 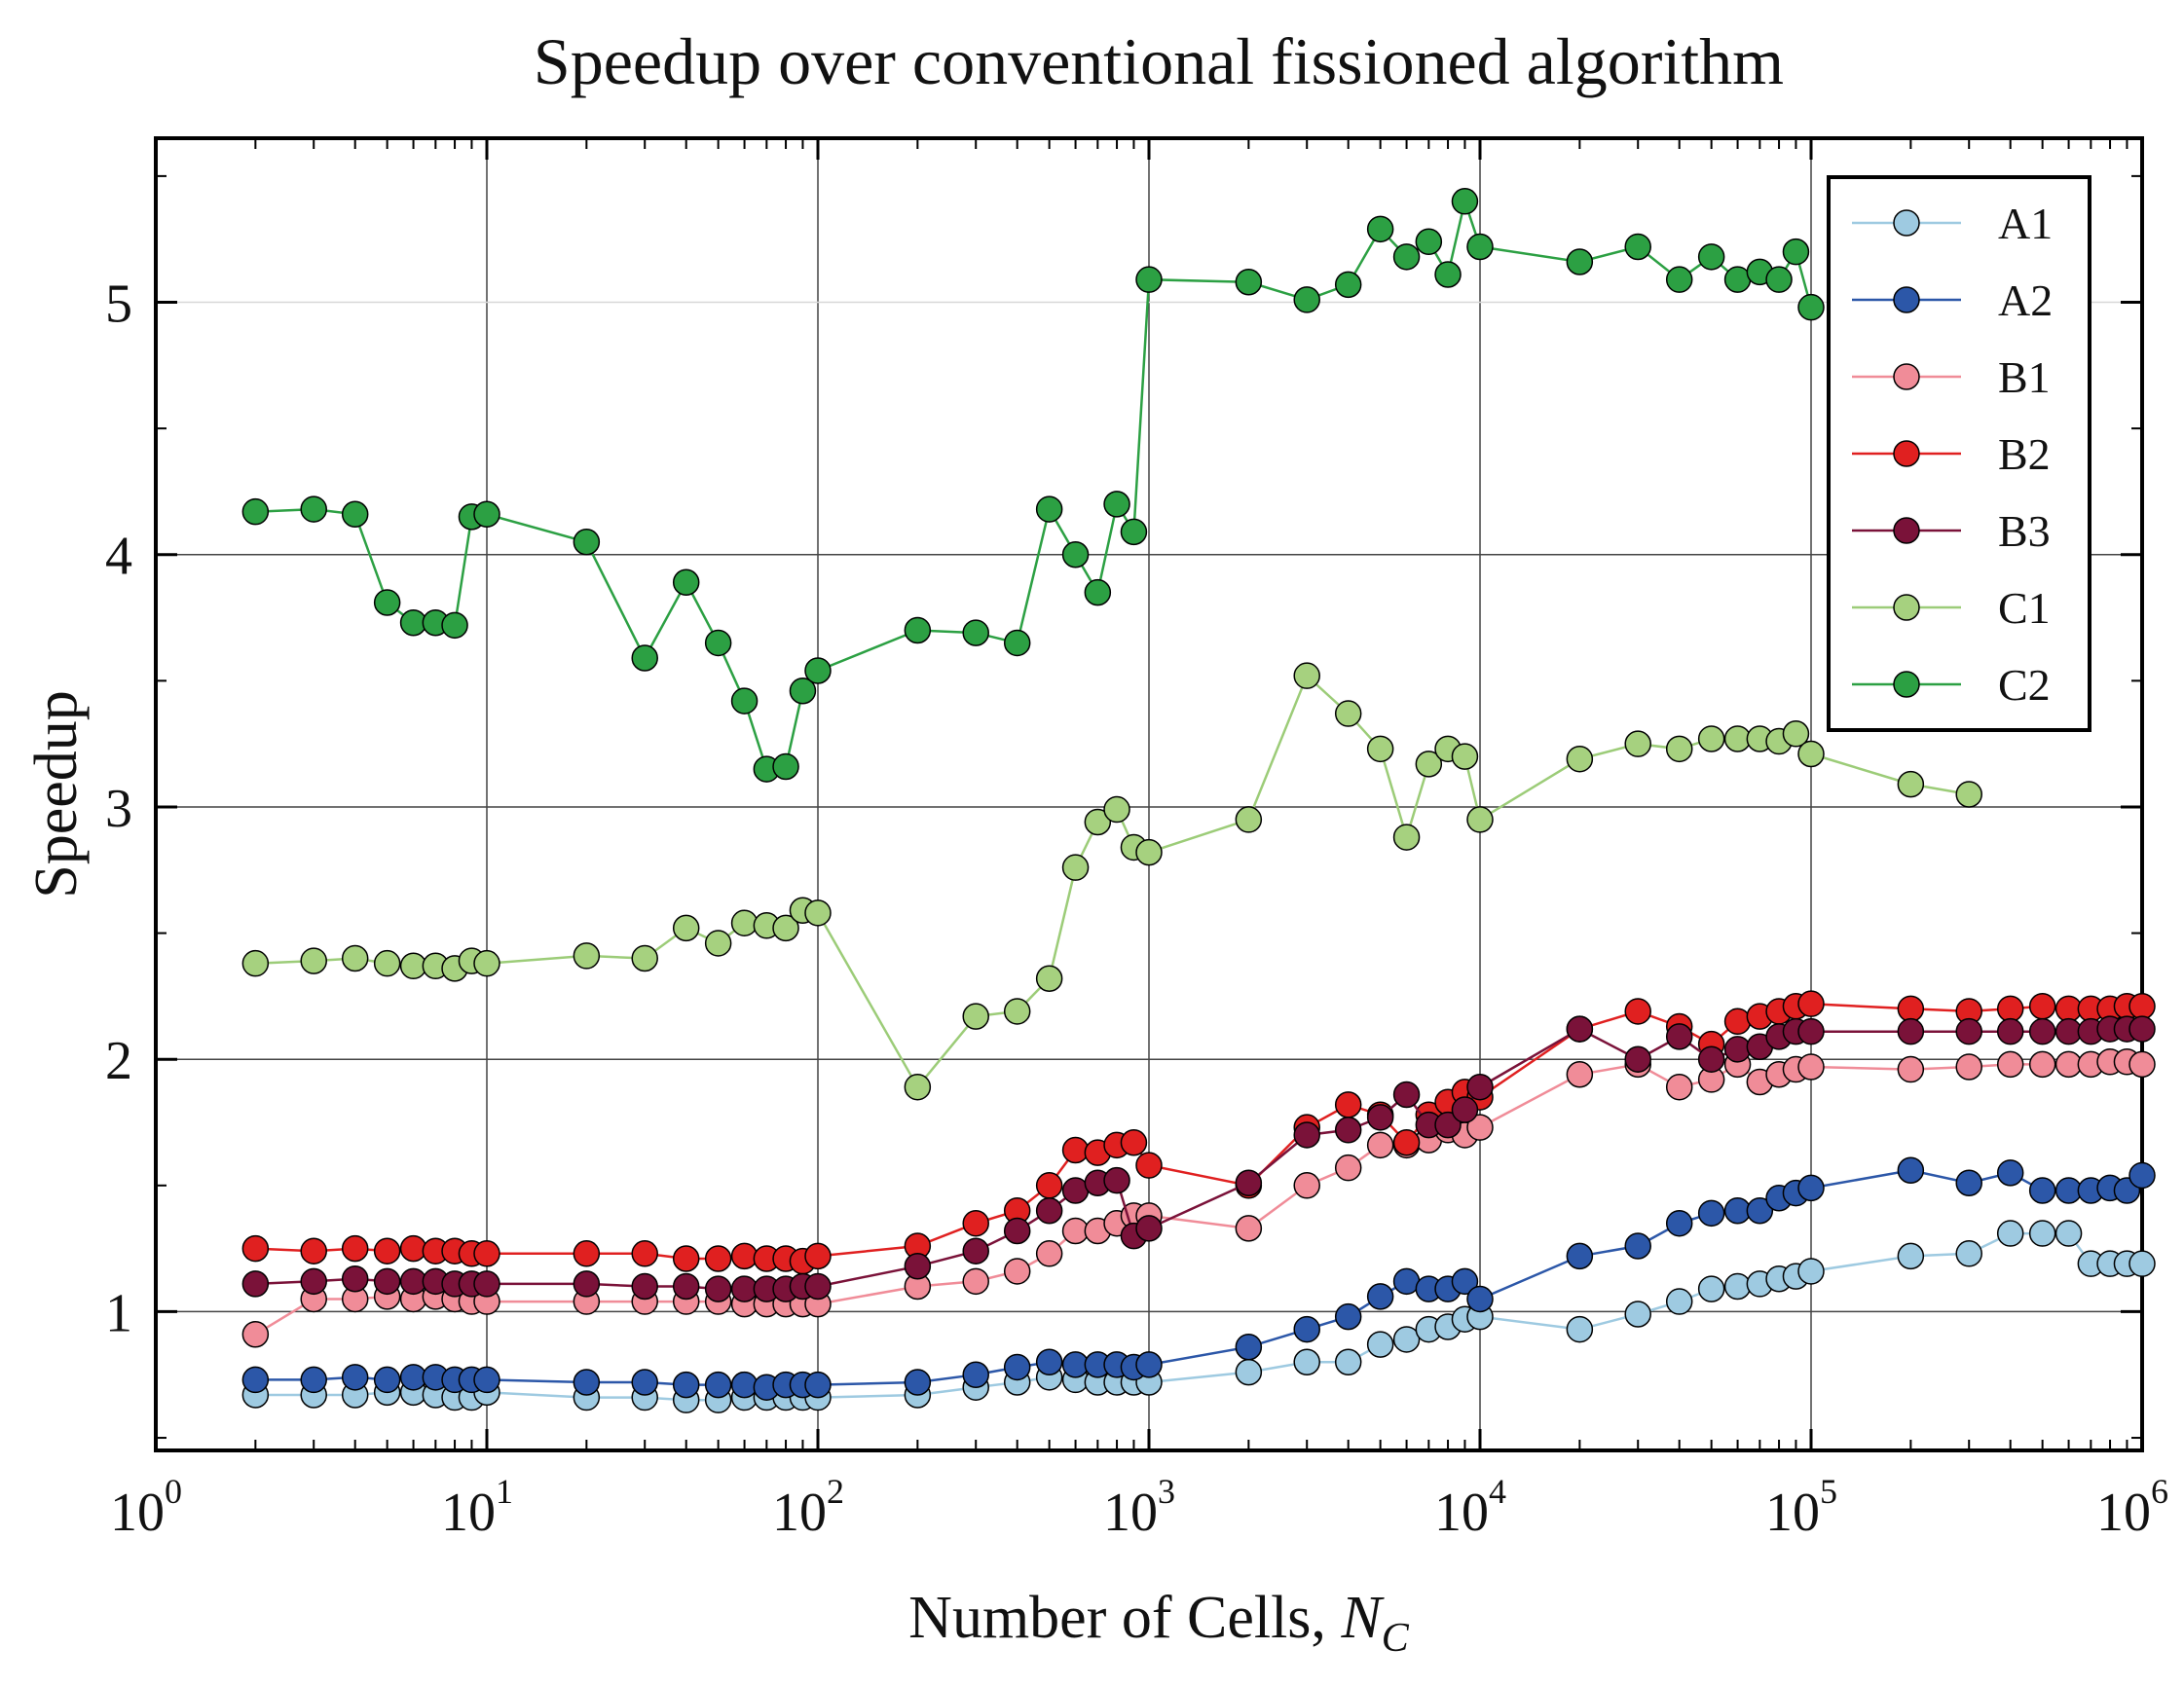 I want to click on series-A2, so click(x=1198, y=1278).